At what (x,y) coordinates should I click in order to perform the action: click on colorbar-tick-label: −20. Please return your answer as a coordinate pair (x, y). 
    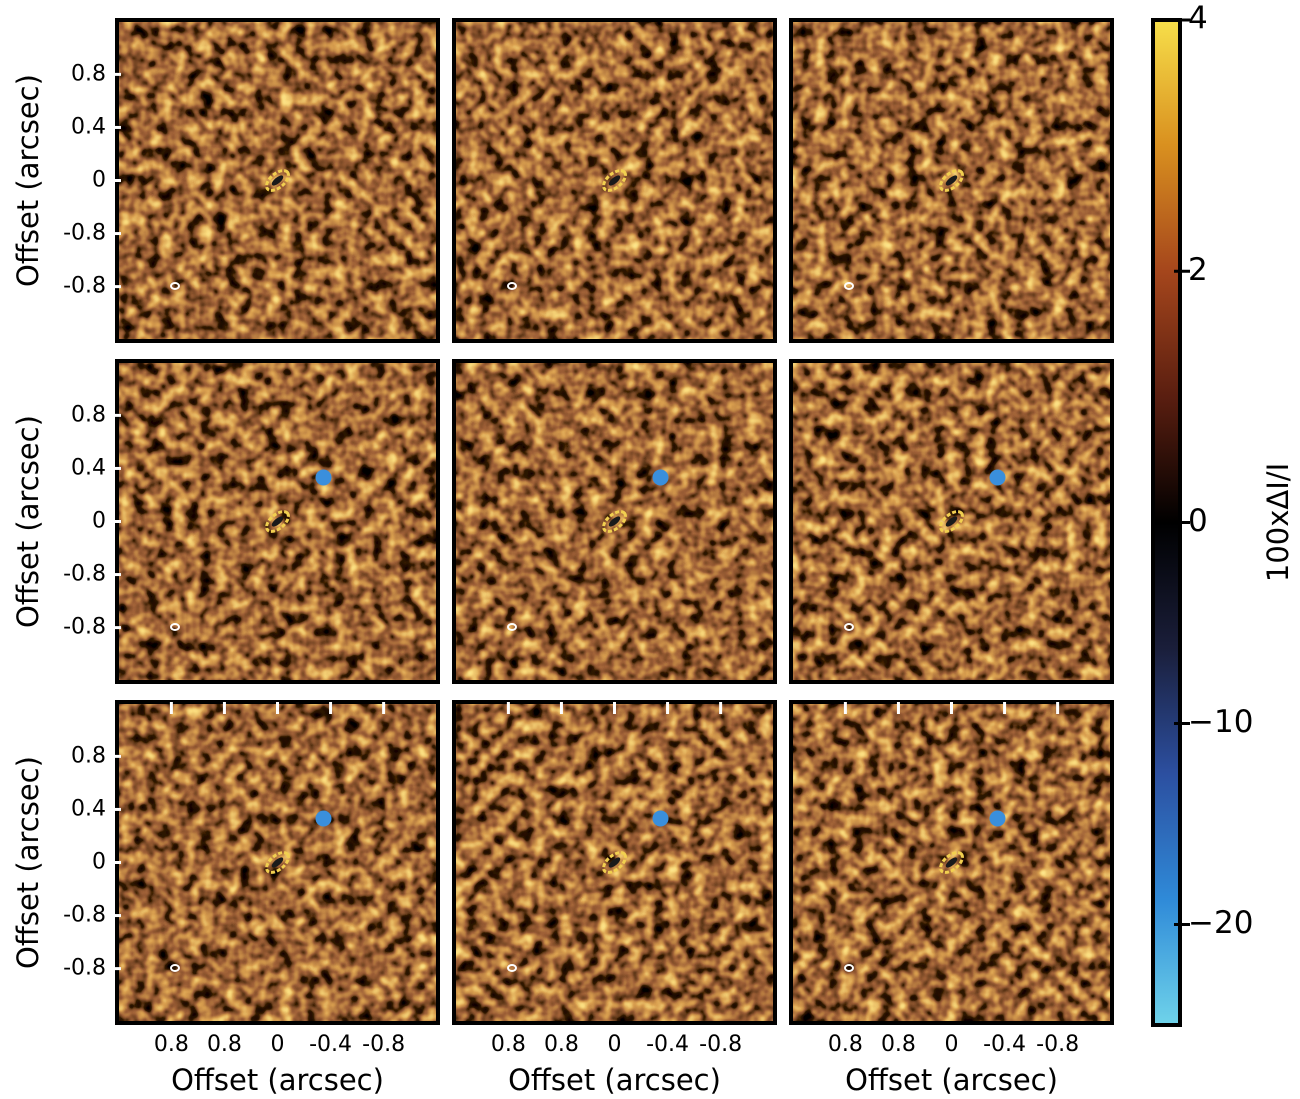
    Looking at the image, I should click on (1220, 923).